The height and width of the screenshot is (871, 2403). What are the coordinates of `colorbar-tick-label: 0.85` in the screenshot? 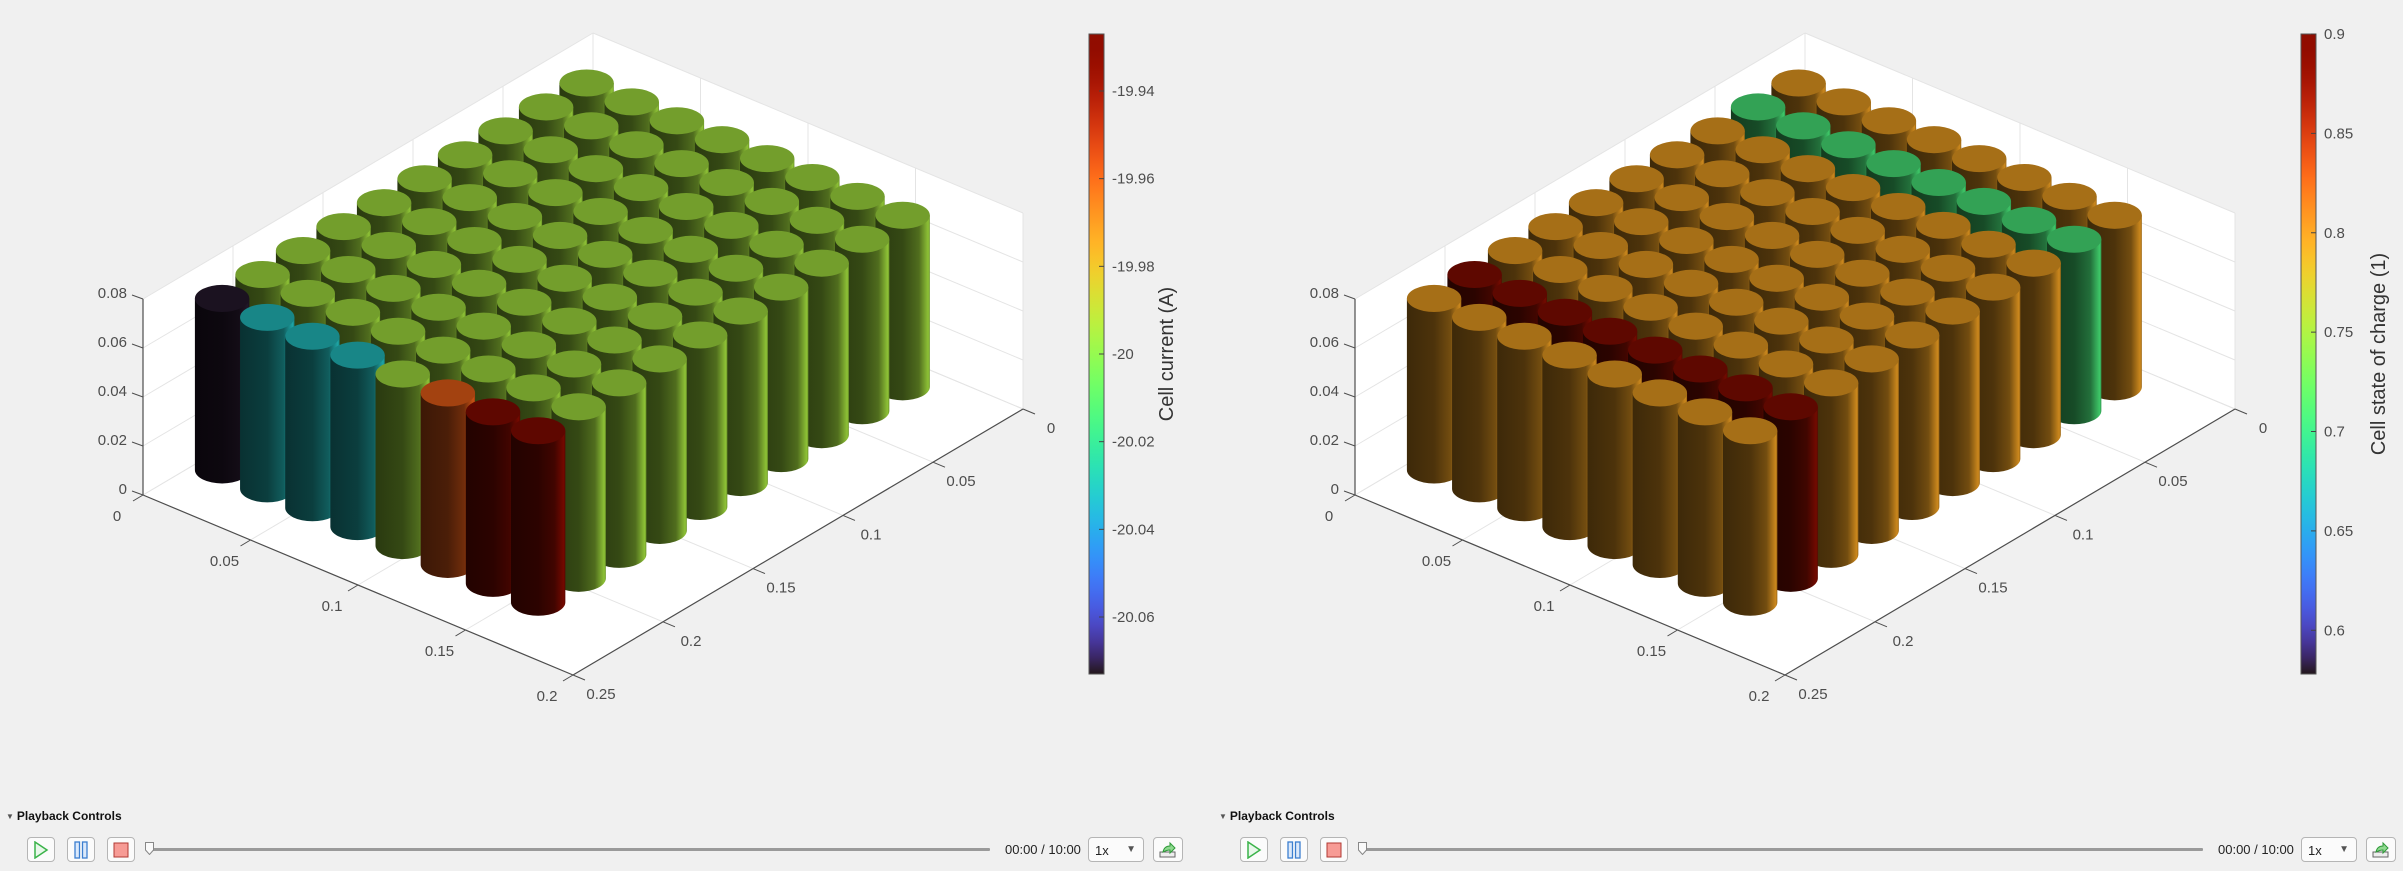 It's located at (2338, 133).